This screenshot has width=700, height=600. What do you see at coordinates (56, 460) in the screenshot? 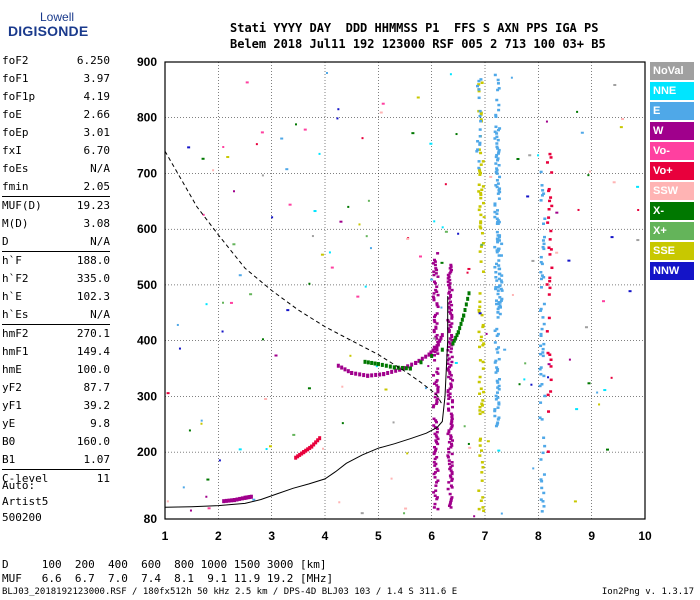
I see `param-row: B1 1.07` at bounding box center [56, 460].